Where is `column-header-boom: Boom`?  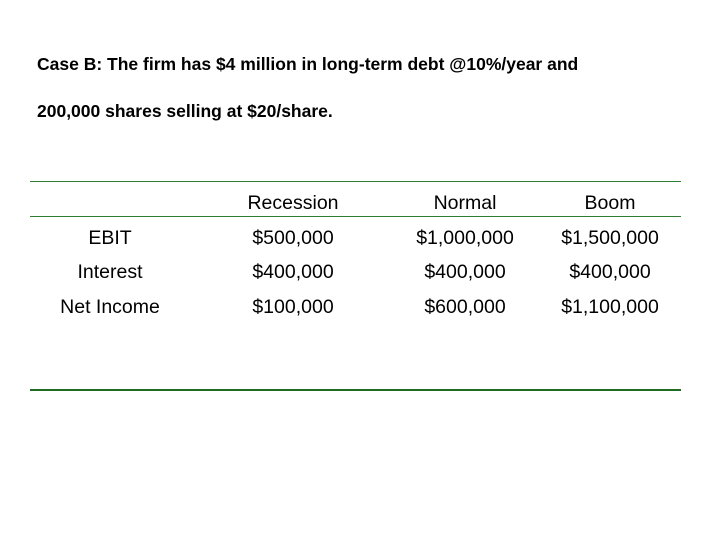 column-header-boom: Boom is located at coordinates (610, 203).